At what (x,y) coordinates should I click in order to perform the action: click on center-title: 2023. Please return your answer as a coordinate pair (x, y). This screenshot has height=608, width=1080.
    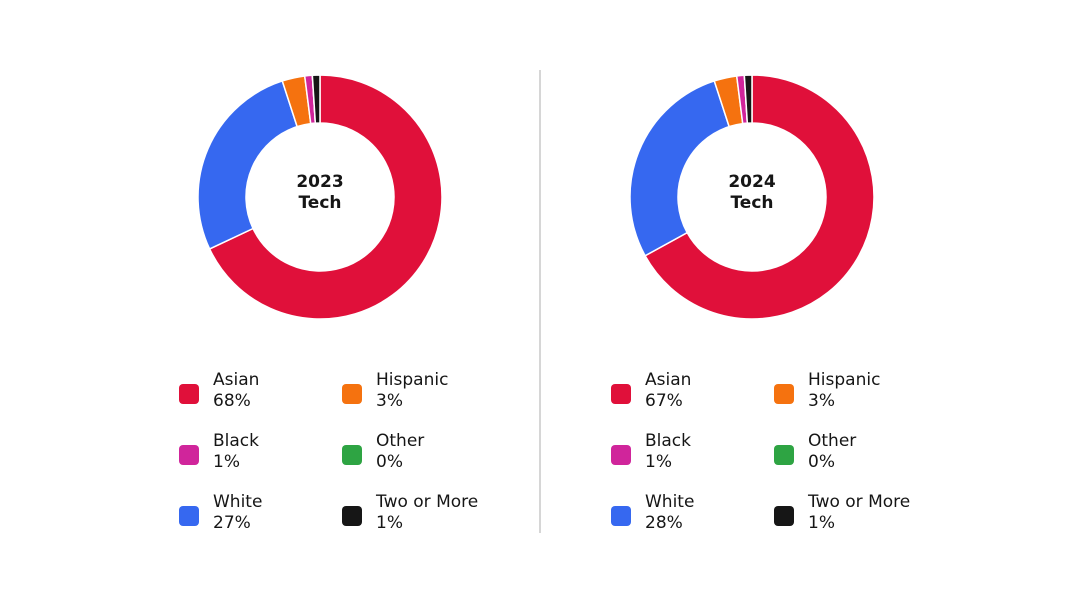
    Looking at the image, I should click on (319, 182).